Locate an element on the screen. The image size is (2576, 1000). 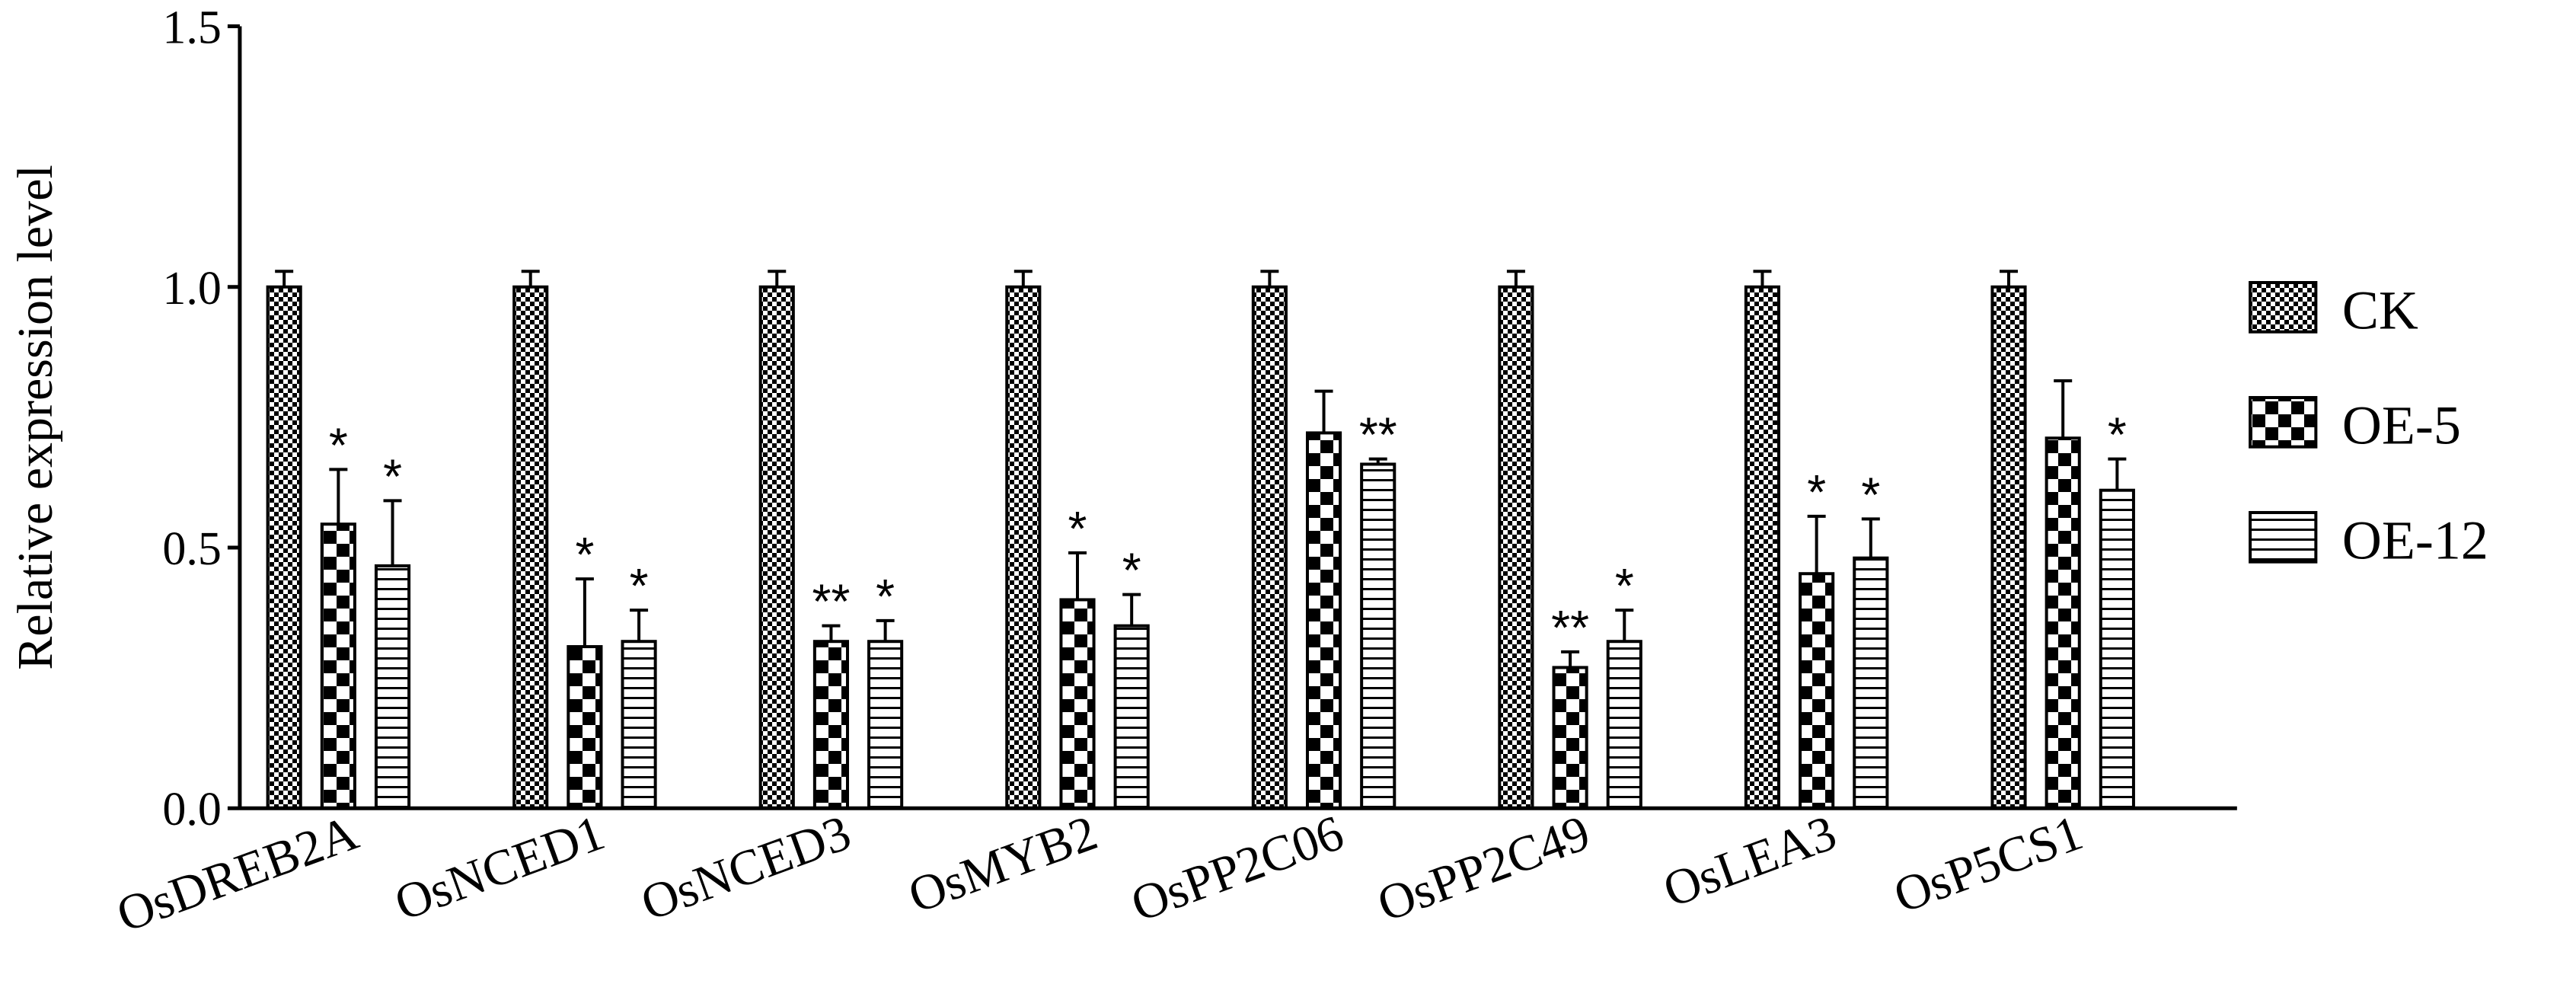
y-tick-label: 0.0 is located at coordinates (192, 809).